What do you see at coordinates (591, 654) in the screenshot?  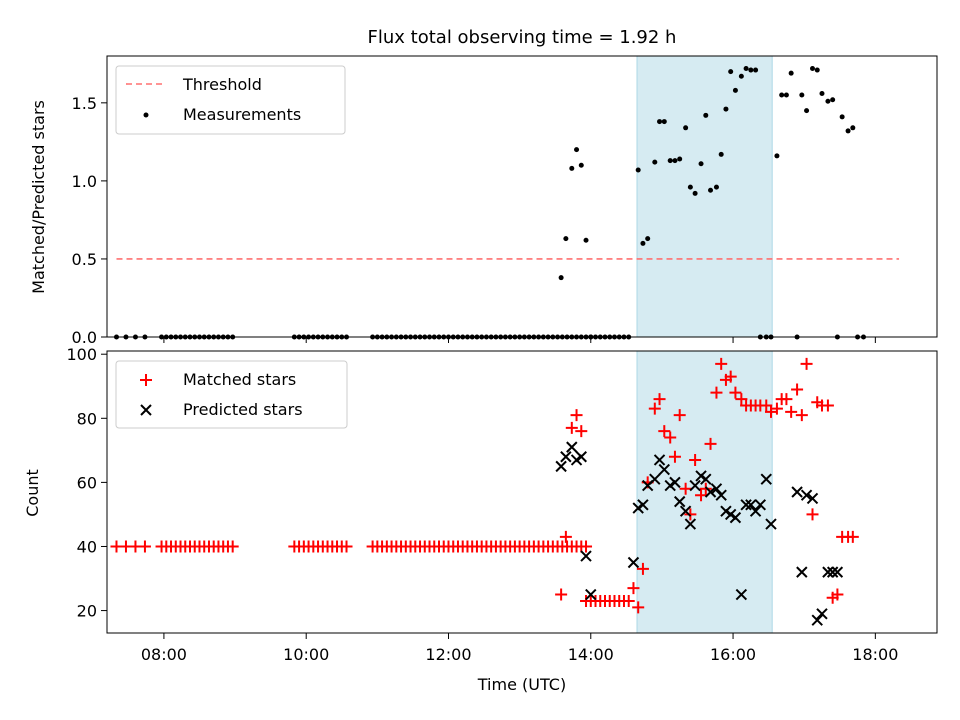 I see `x-tick-label: 14:00` at bounding box center [591, 654].